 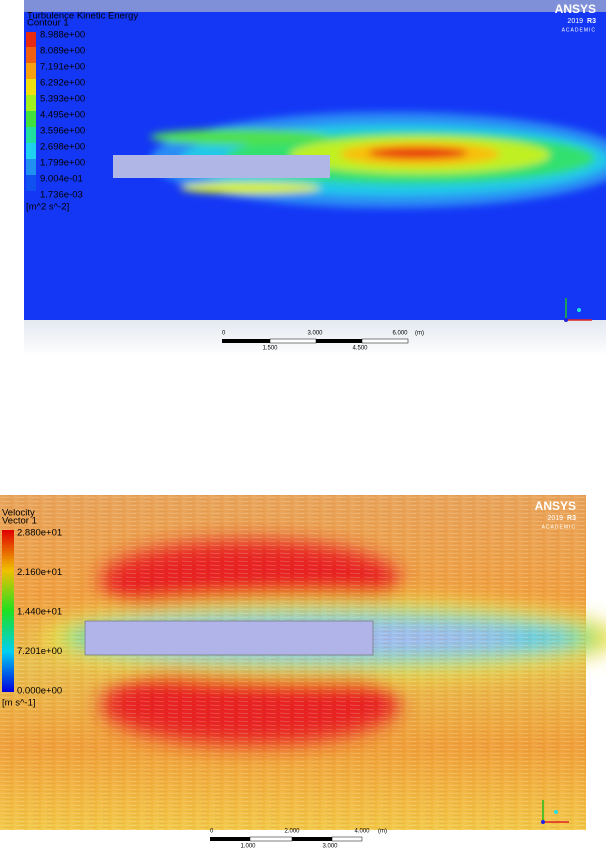 What do you see at coordinates (62, 163) in the screenshot?
I see `legend-label: 1.799e+00` at bounding box center [62, 163].